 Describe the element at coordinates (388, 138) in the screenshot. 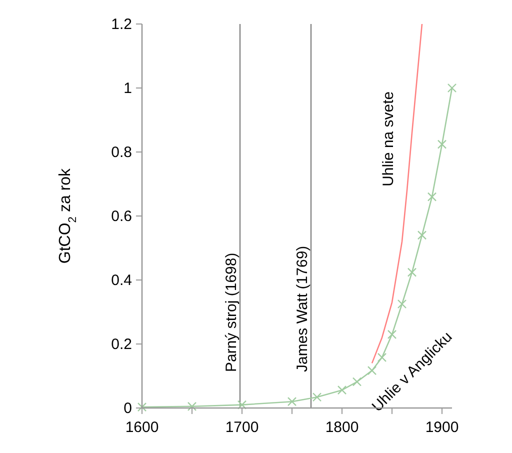

I see `text: Uhlie na svete` at that location.